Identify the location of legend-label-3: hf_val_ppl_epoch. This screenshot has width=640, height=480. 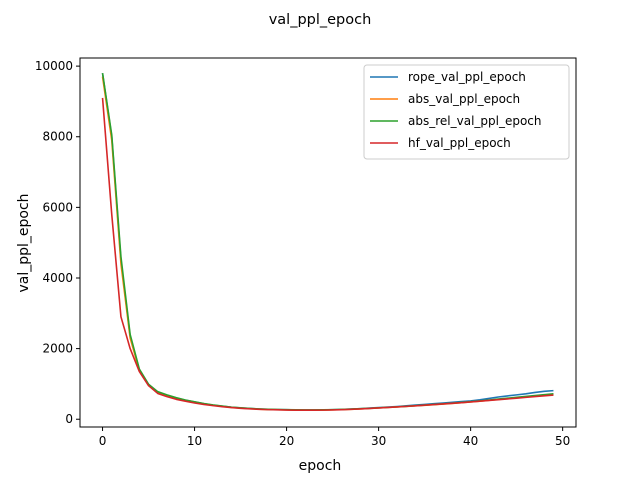
(459, 143).